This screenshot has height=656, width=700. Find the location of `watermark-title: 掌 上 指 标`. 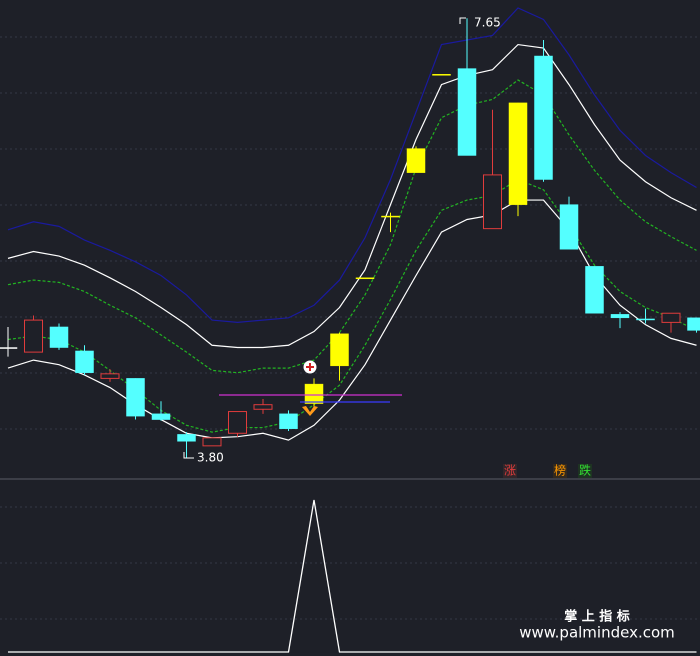

watermark-title: 掌 上 指 标 is located at coordinates (597, 617).